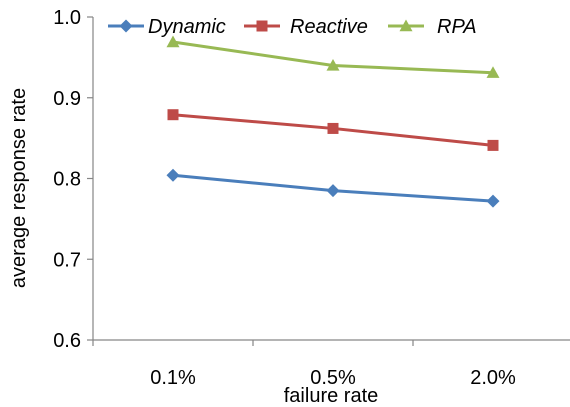 Image resolution: width=570 pixels, height=407 pixels. What do you see at coordinates (187, 27) in the screenshot?
I see `legend-label-dynamic: Dynamic` at bounding box center [187, 27].